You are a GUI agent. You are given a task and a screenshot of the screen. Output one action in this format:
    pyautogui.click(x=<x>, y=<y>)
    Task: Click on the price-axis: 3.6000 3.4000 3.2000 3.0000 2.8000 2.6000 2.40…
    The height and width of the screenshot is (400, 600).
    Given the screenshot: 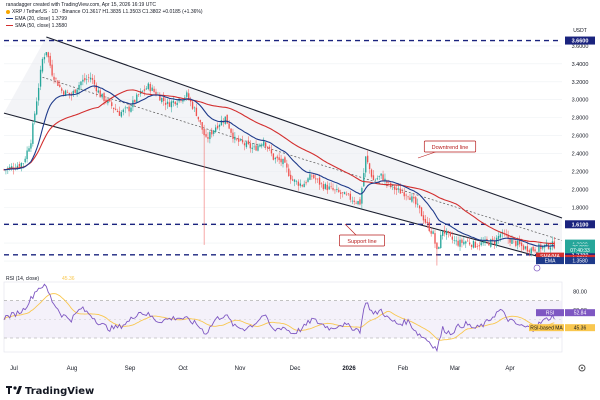 What is the action you would take?
    pyautogui.click(x=565, y=146)
    